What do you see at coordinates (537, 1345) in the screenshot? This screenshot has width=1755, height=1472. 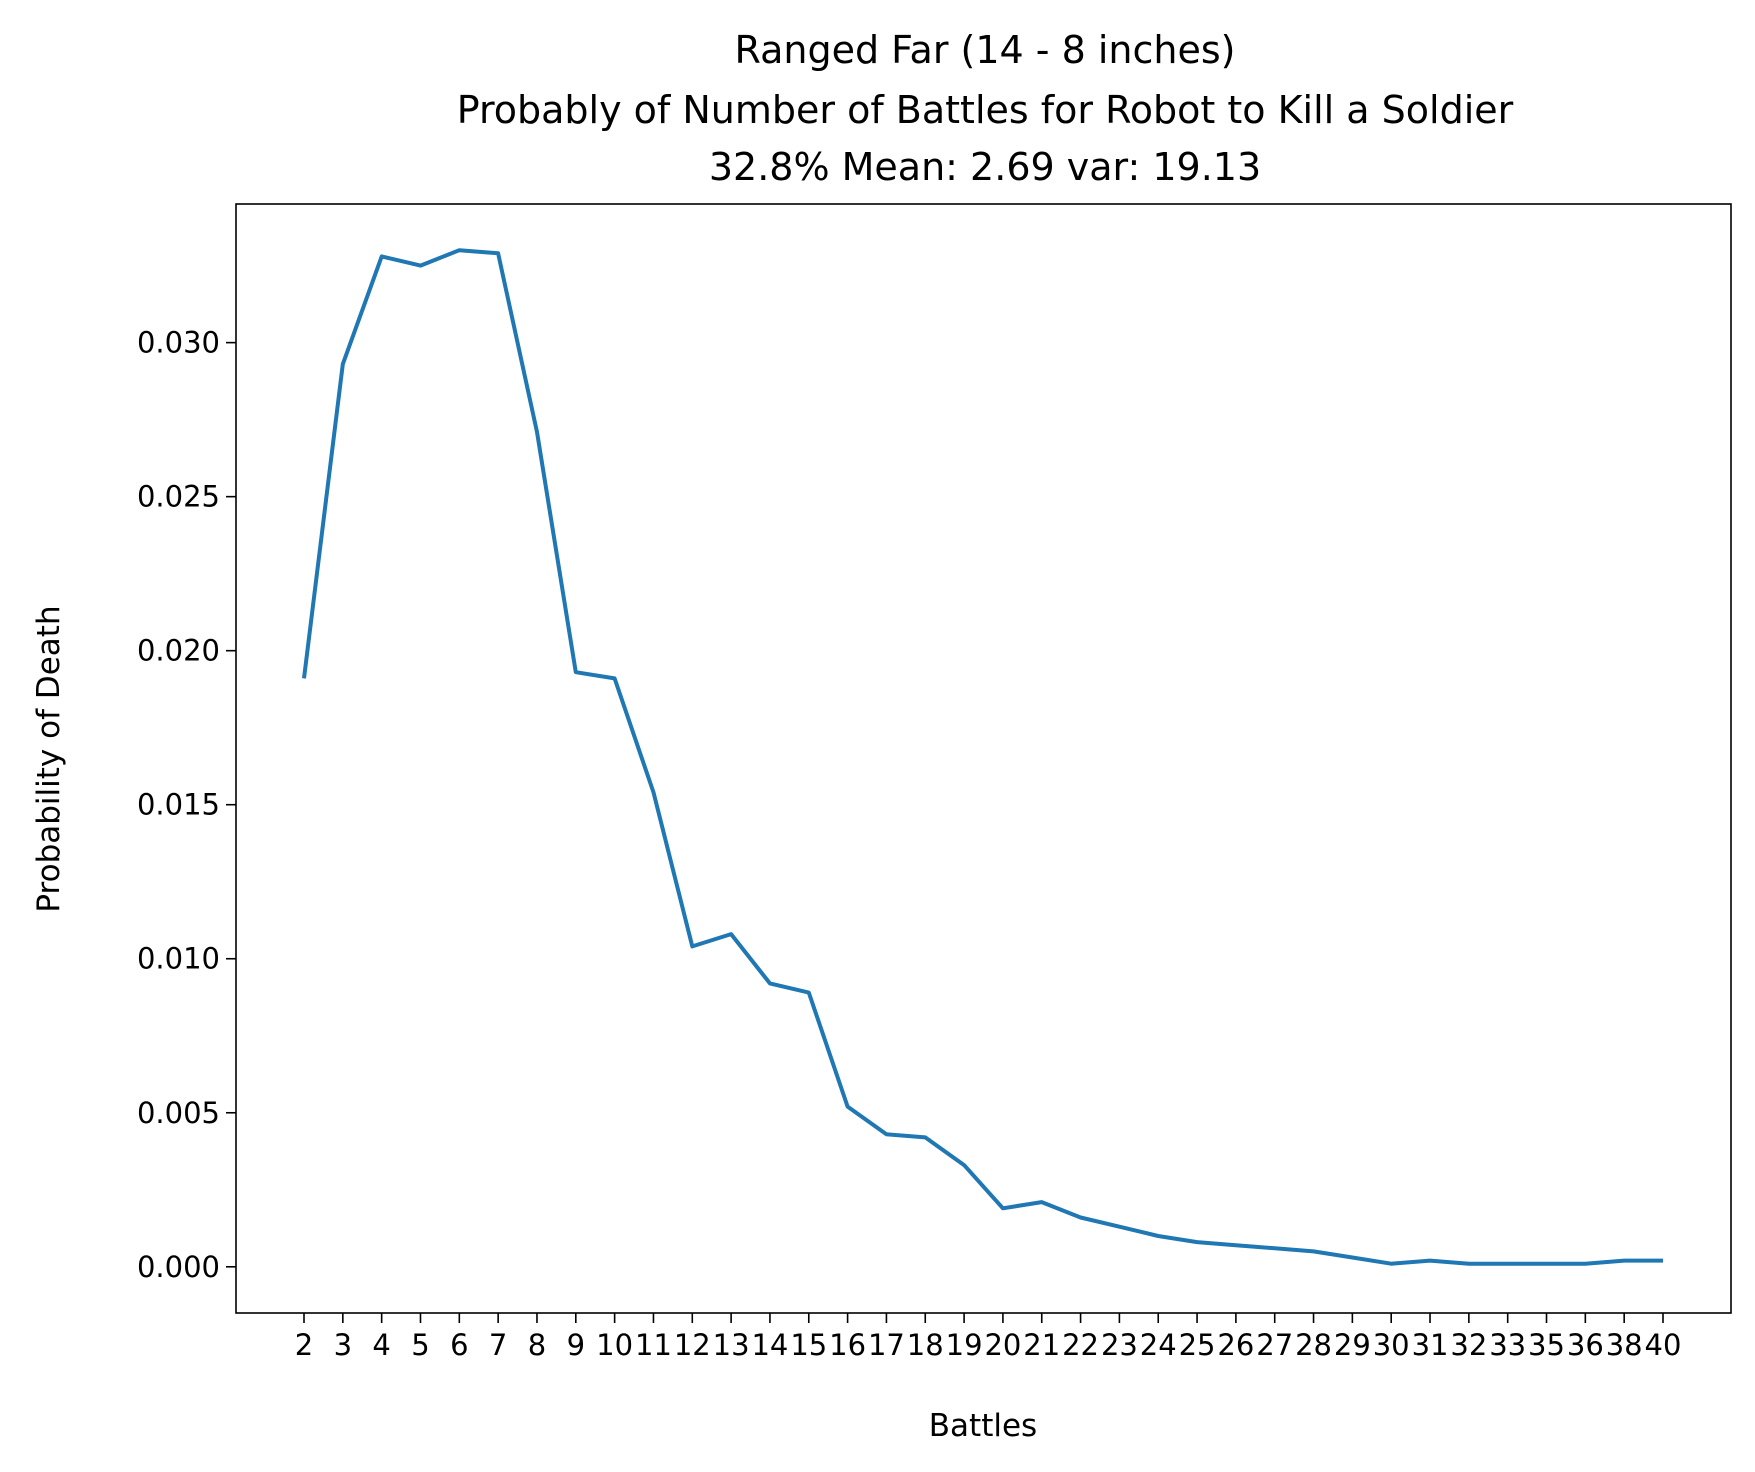 I see `x-tick-label: 8` at bounding box center [537, 1345].